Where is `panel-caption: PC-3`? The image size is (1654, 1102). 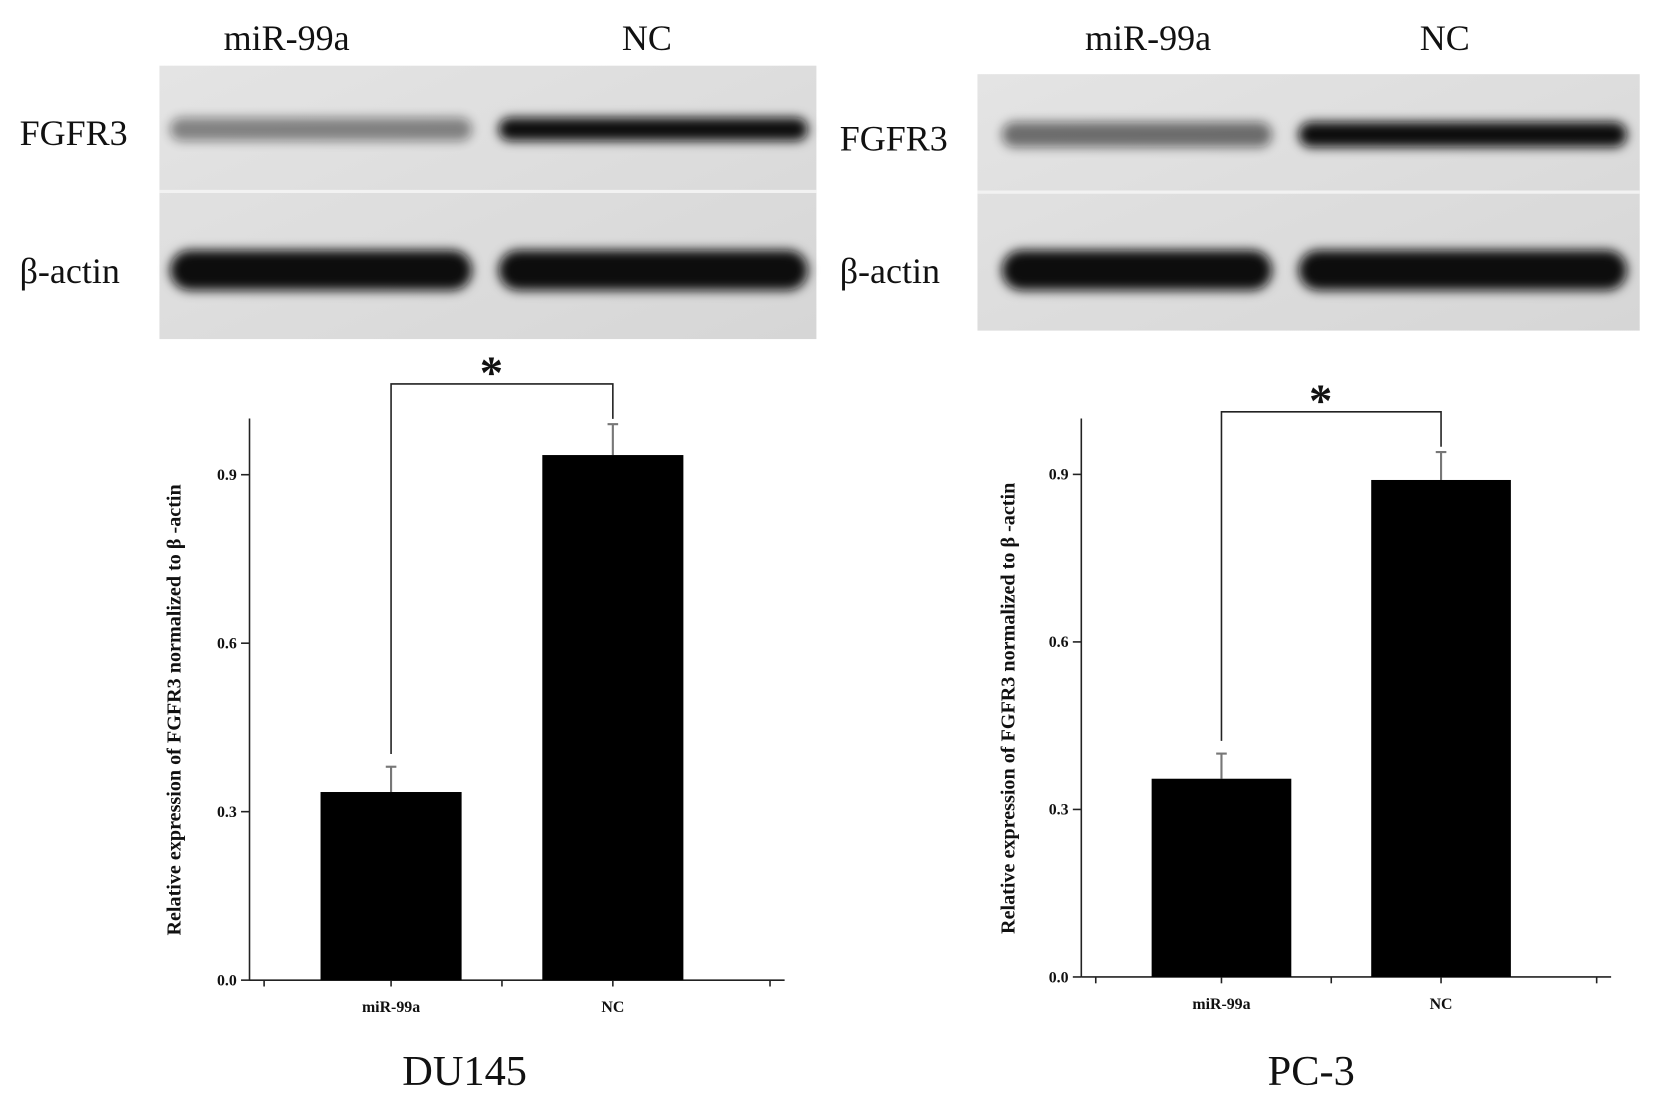
panel-caption: PC-3 is located at coordinates (1311, 1071).